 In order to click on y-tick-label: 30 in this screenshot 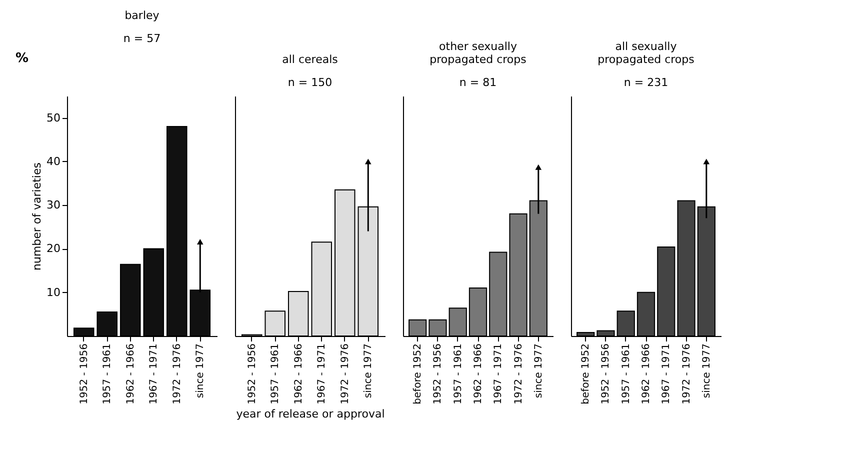, I will do `click(53, 205)`.